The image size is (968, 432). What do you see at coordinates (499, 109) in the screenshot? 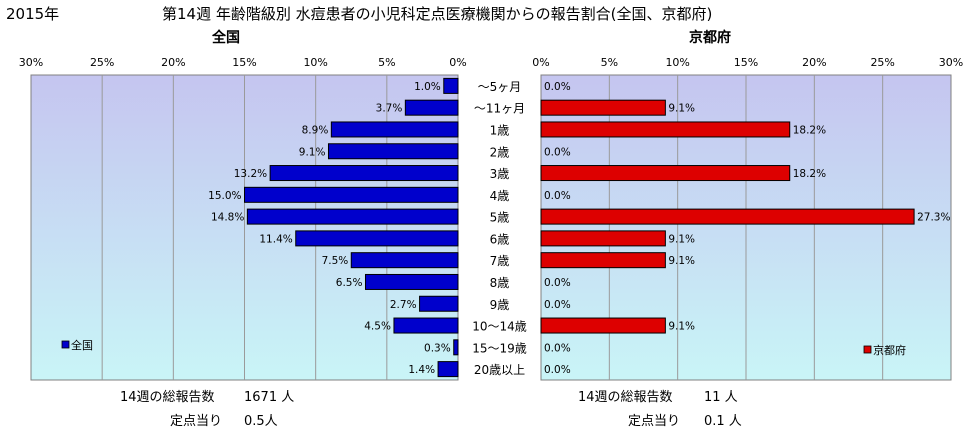
I see `age-category-label: ～11ヶ月` at bounding box center [499, 109].